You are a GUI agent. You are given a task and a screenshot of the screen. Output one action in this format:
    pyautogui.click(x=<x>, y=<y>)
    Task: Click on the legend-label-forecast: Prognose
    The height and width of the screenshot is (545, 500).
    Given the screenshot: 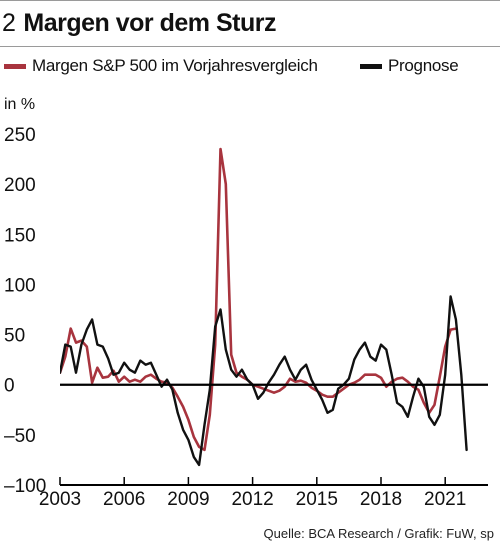 What is the action you would take?
    pyautogui.click(x=423, y=65)
    